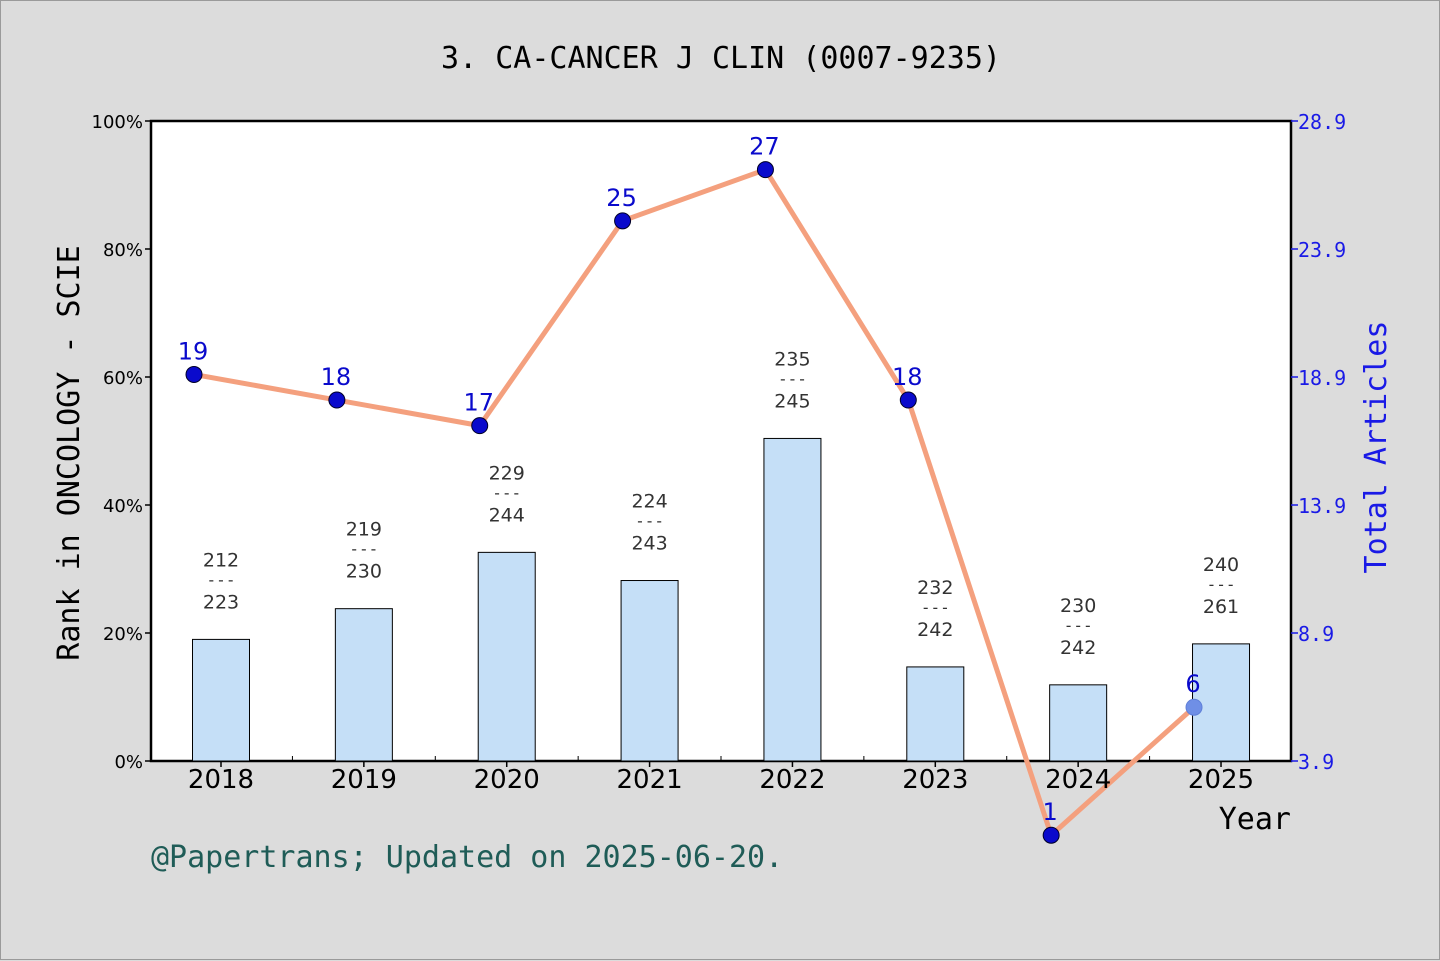  I want to click on x-tick-label: 2020, so click(507, 780).